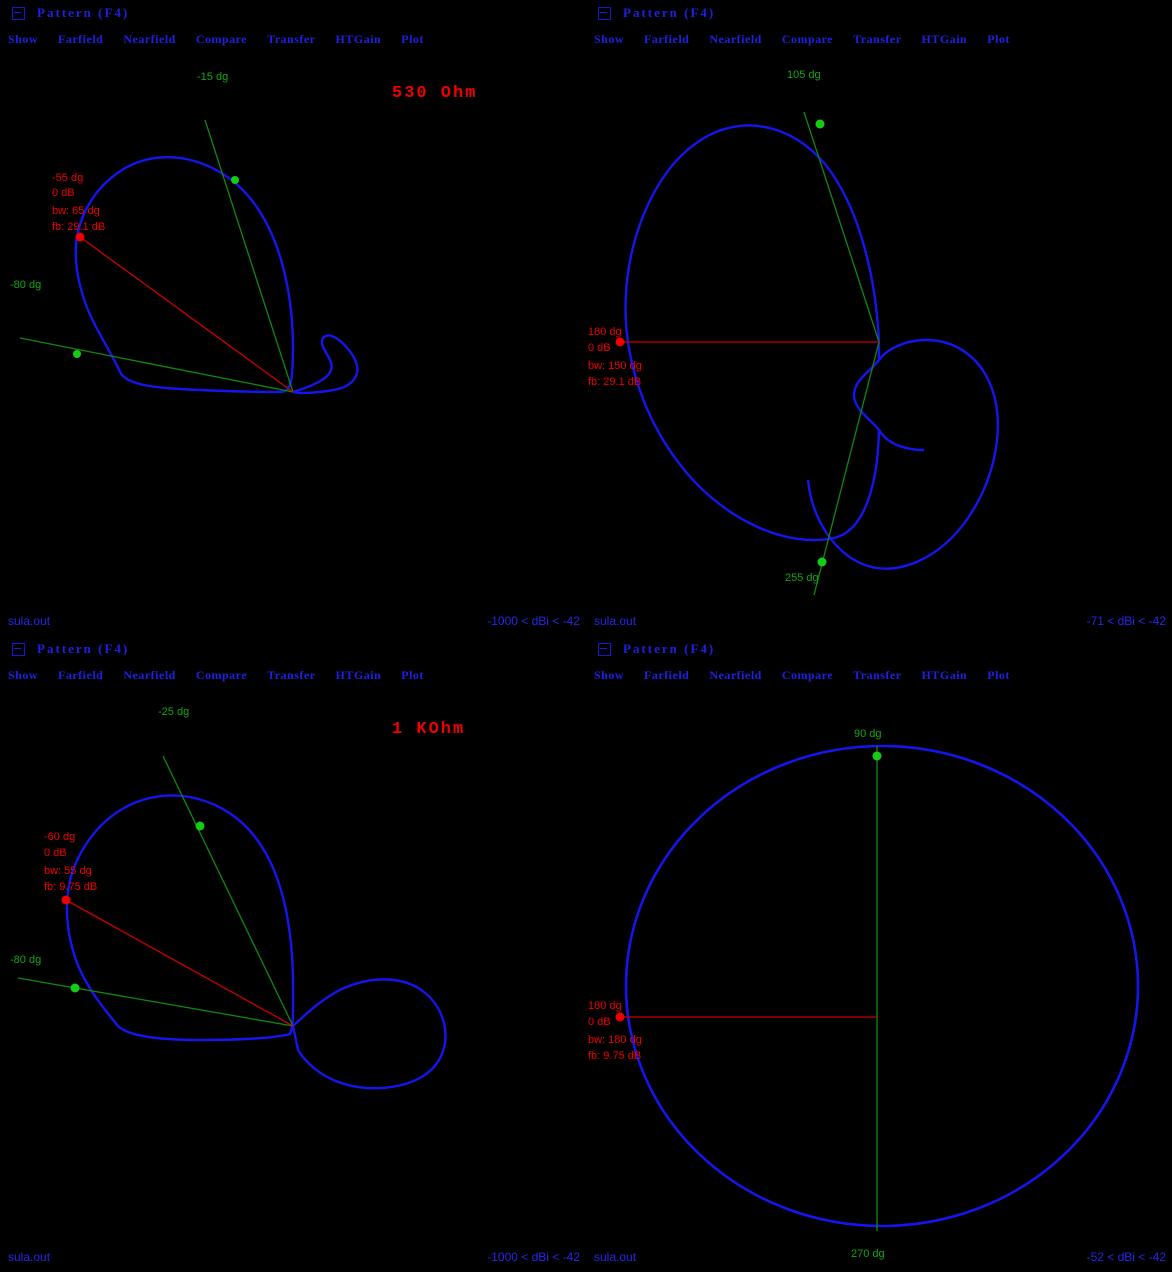 This screenshot has height=1272, width=1172. I want to click on status-range: -52 < dBi < -42, so click(1126, 1257).